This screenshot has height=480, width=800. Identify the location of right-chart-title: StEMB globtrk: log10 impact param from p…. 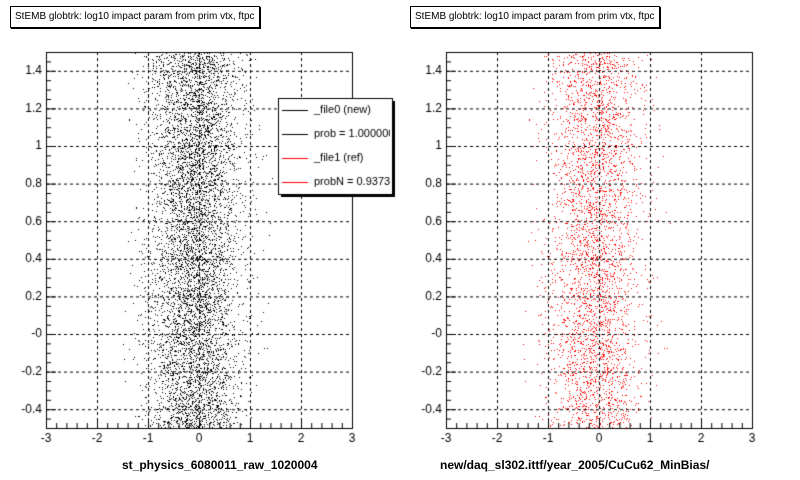
(535, 17).